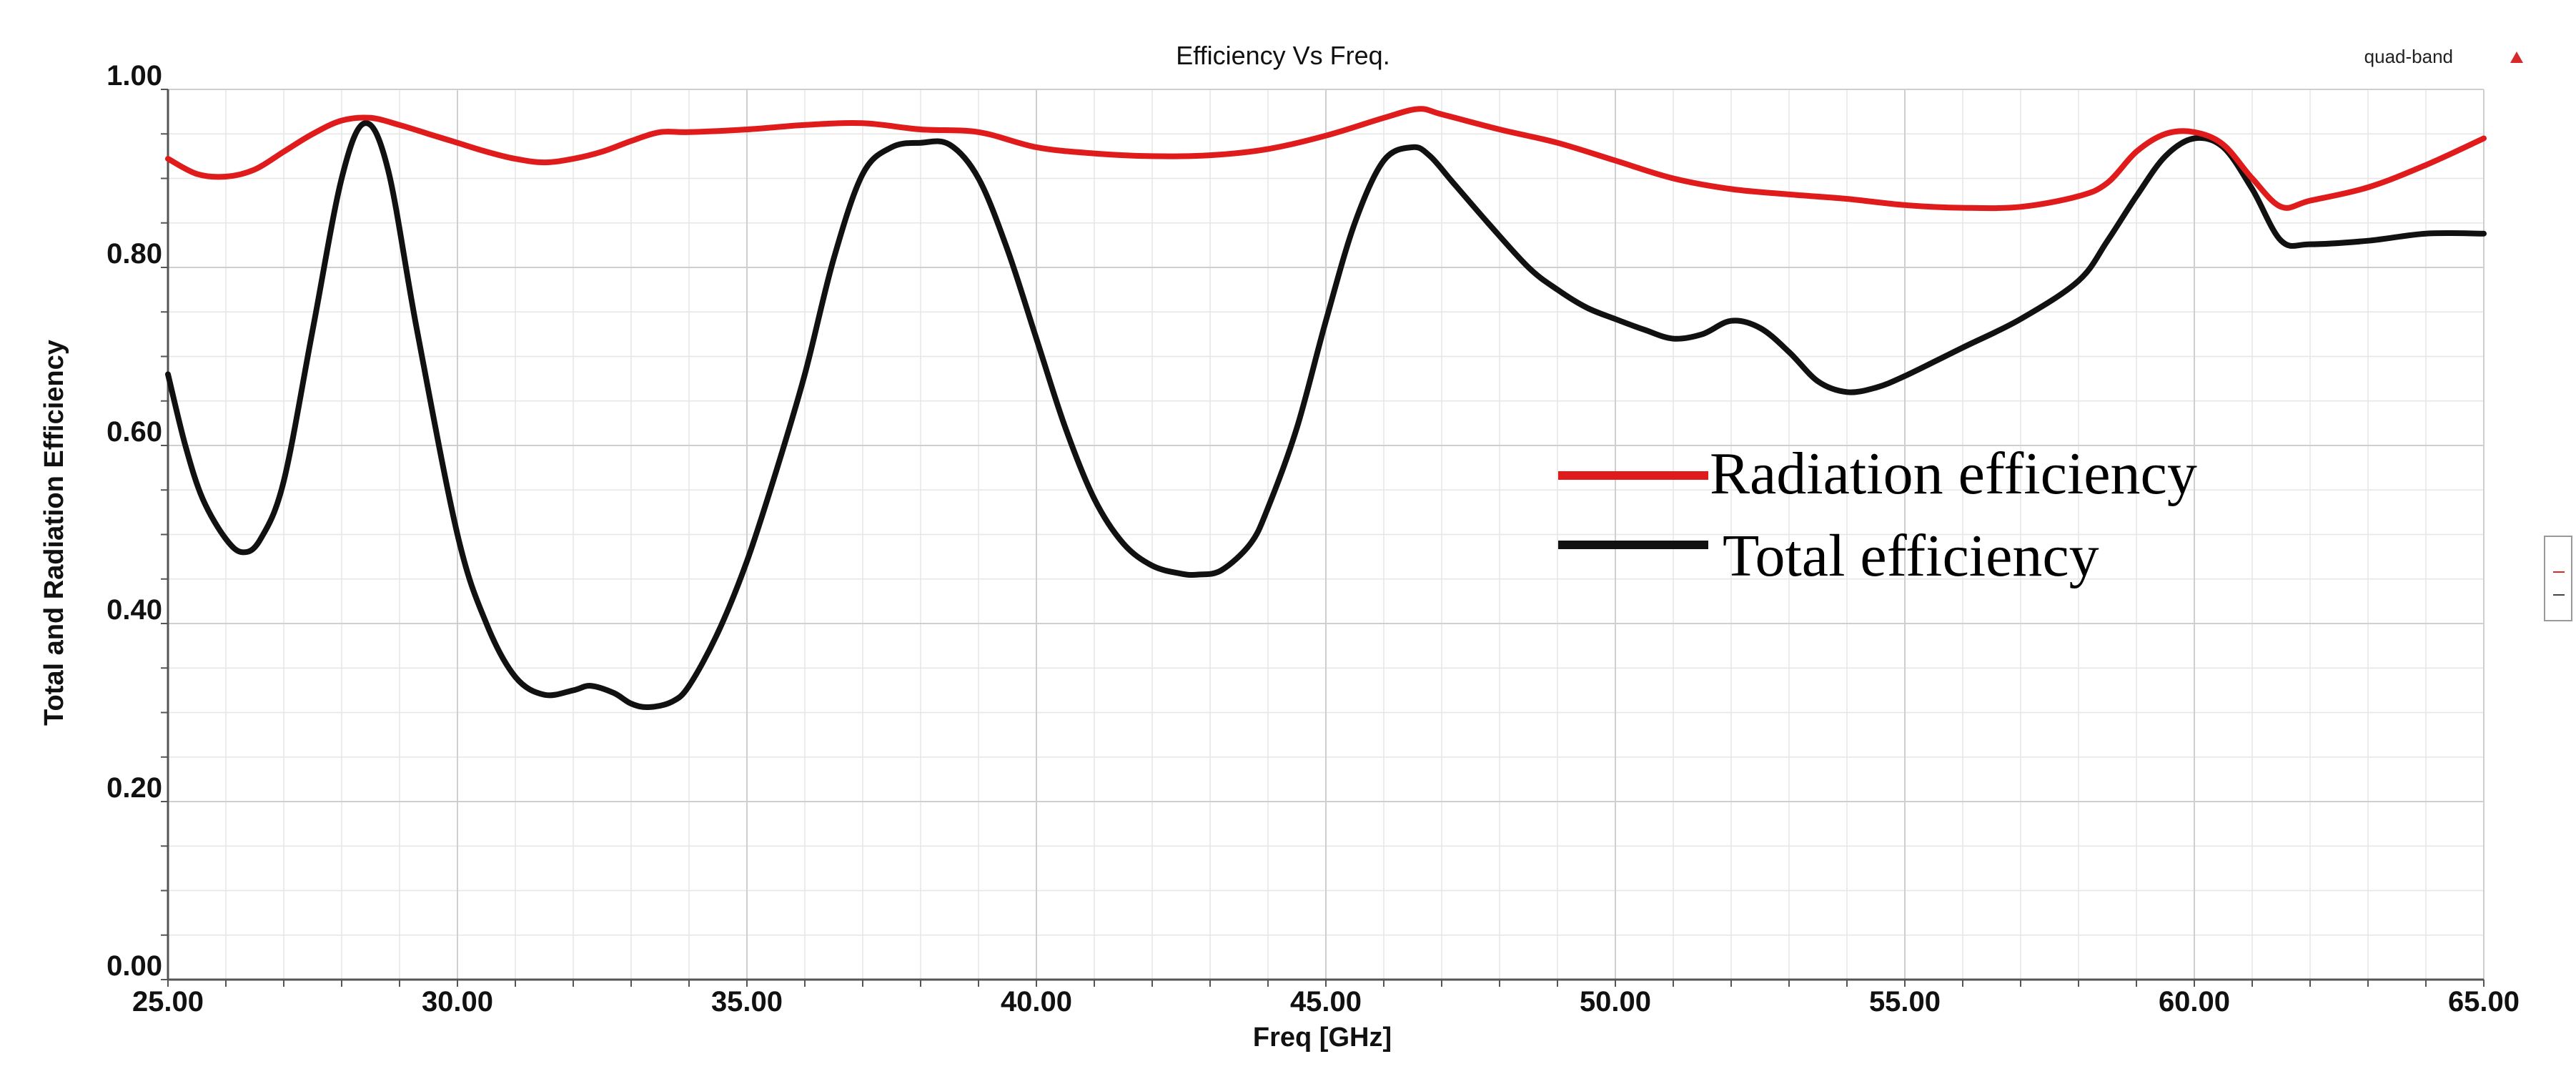 This screenshot has width=2576, height=1084. Describe the element at coordinates (2195, 1002) in the screenshot. I see `x-tick-label: 60.00` at that location.